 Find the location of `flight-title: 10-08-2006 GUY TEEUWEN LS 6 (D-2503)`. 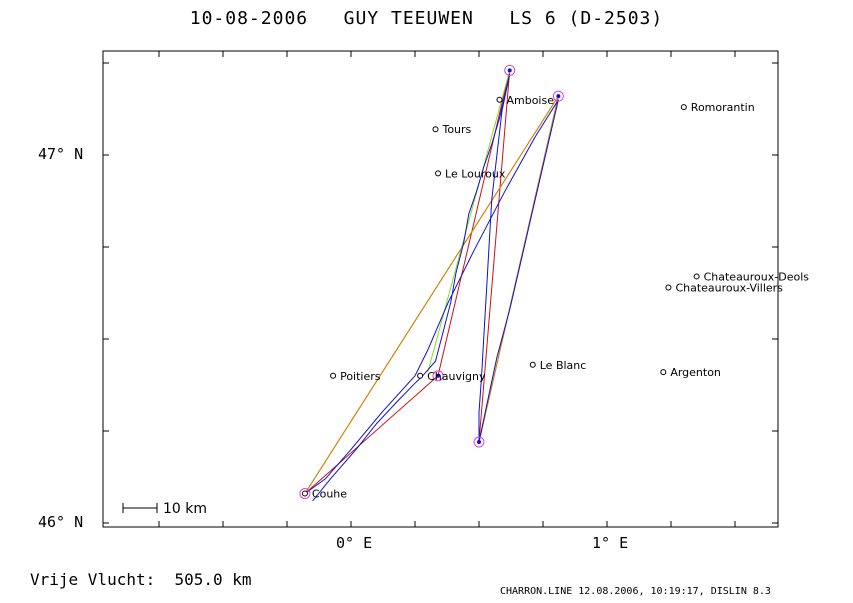

flight-title: 10-08-2006 GUY TEEUWEN LS 6 (D-2503) is located at coordinates (426, 18).